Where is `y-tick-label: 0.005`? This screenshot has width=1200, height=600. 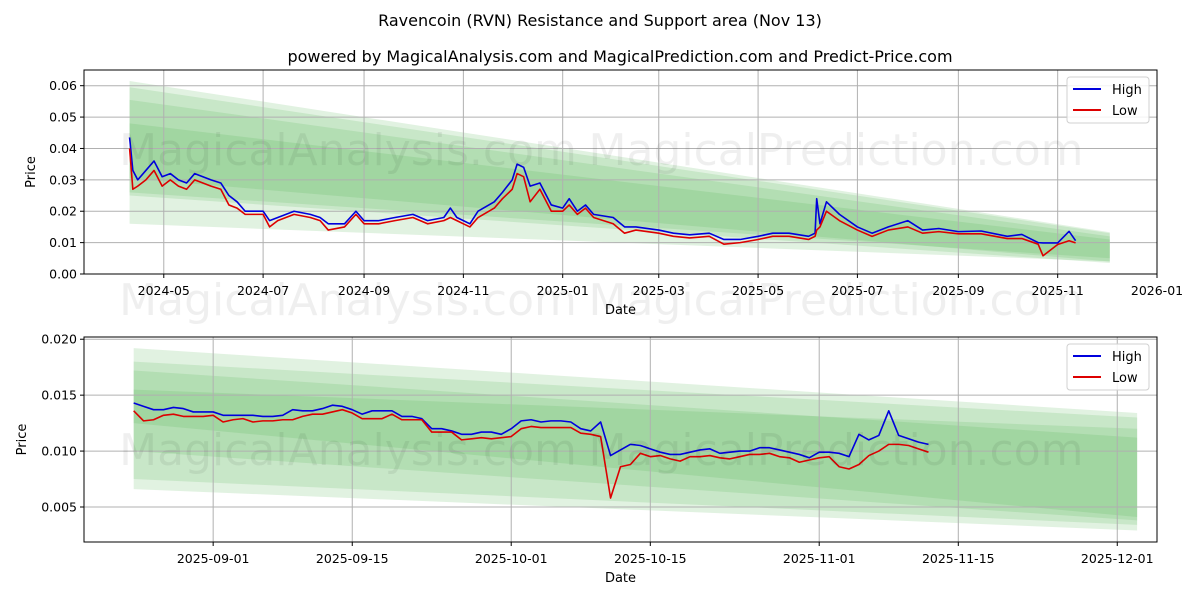 y-tick-label: 0.005 is located at coordinates (59, 506).